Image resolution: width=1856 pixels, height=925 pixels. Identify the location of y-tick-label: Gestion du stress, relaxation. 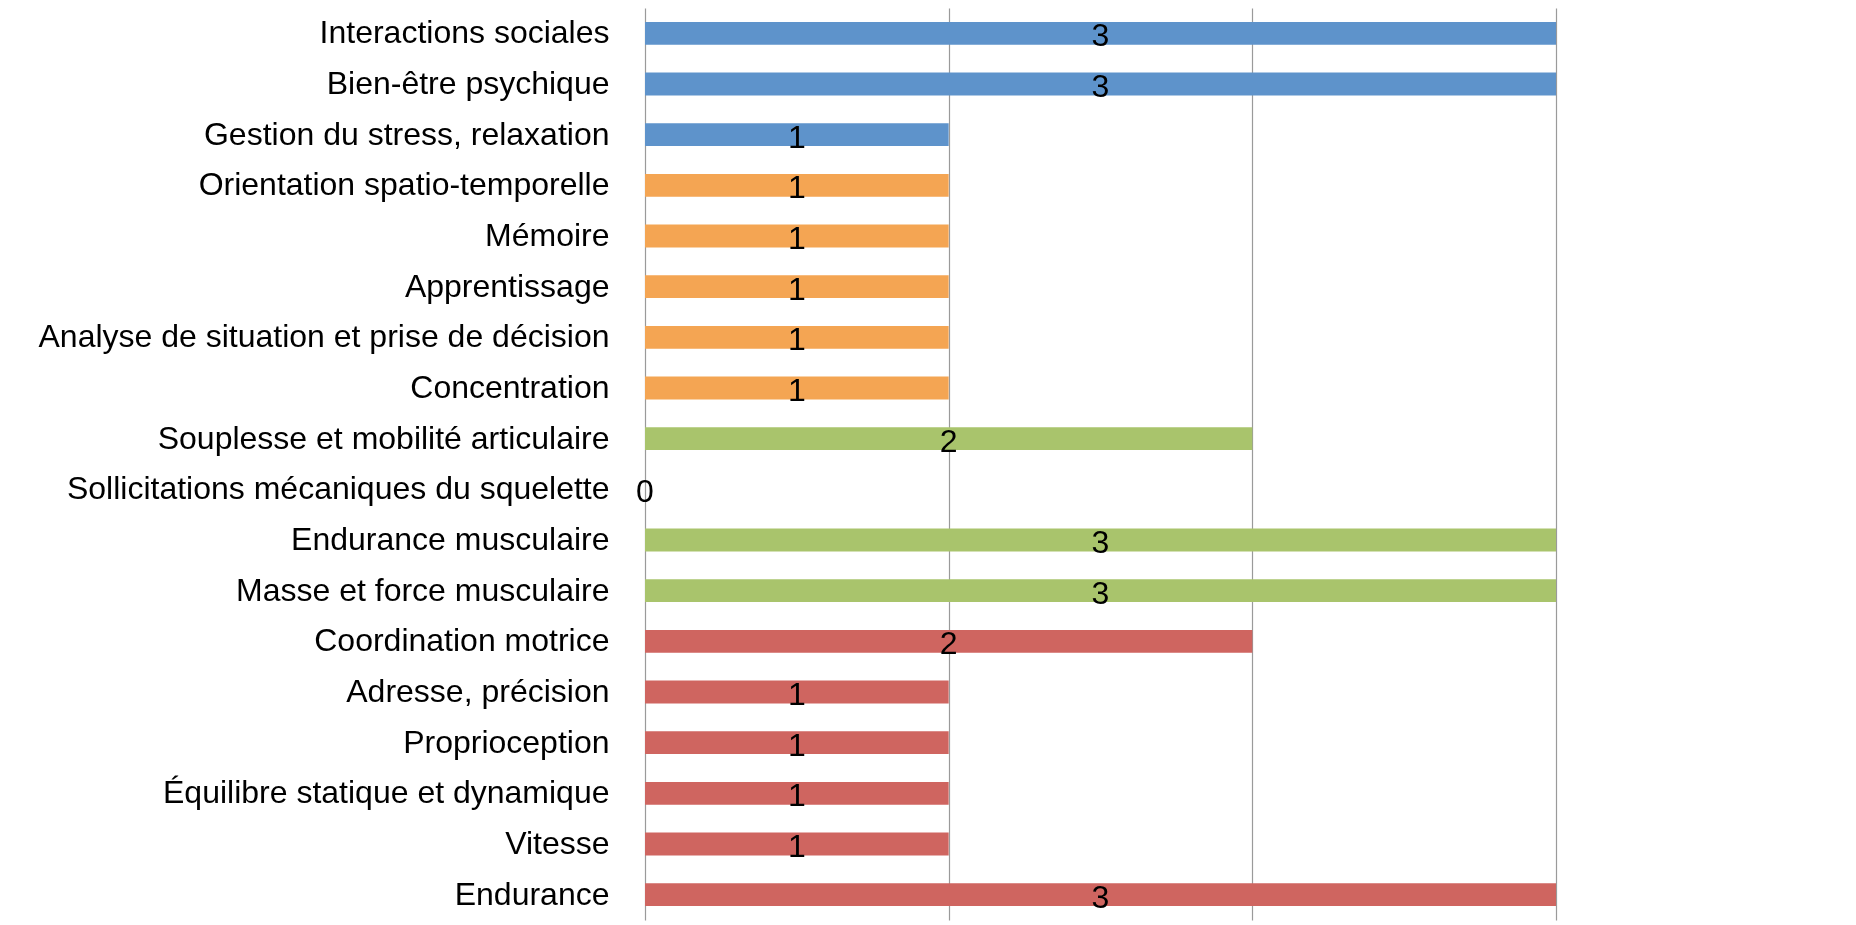
(406, 133).